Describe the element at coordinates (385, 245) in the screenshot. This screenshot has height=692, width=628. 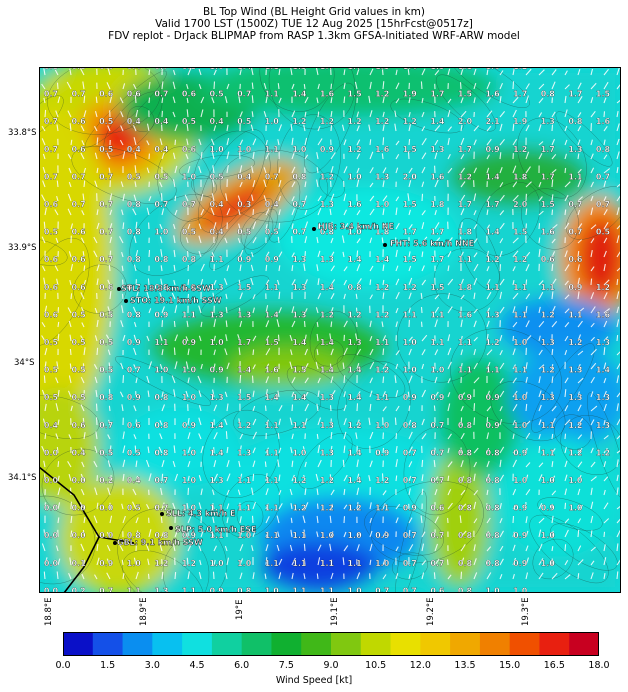
I see `station-marker-fht` at that location.